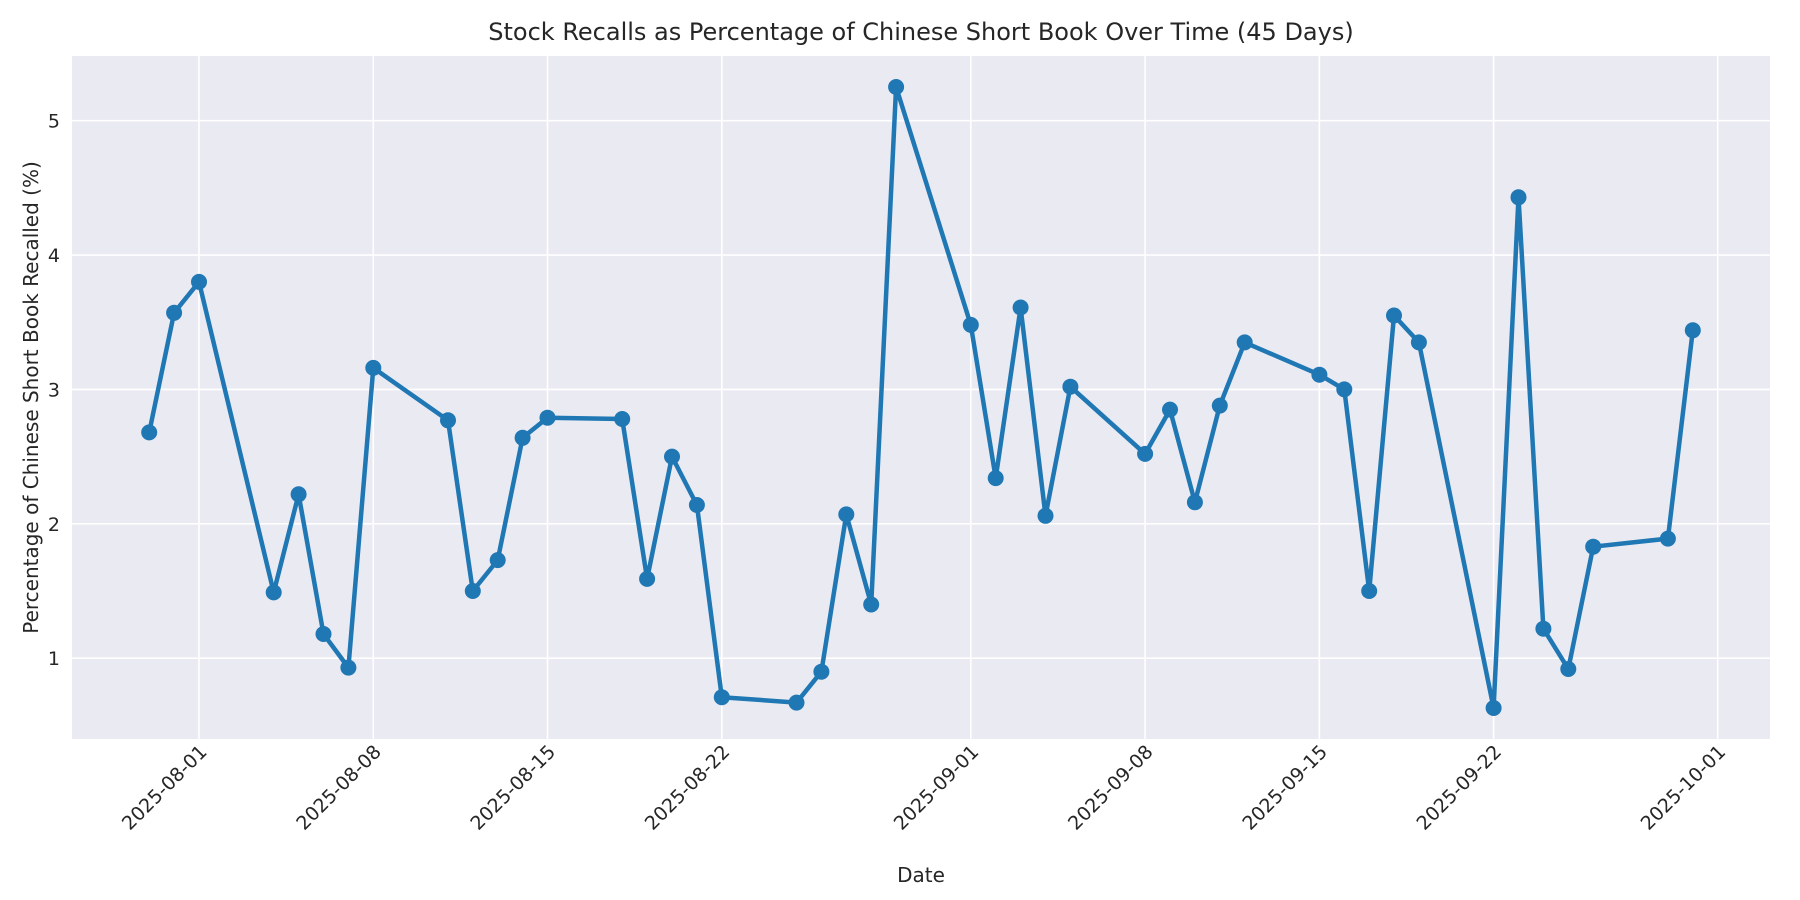 The width and height of the screenshot is (1800, 900). I want to click on y-tick-label: 1, so click(54, 659).